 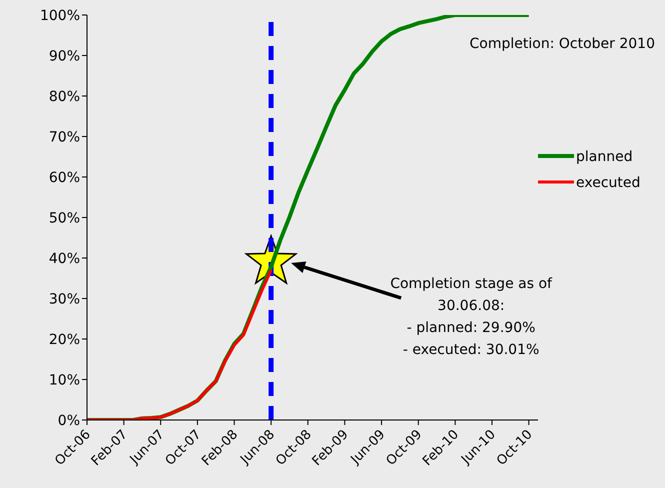 What do you see at coordinates (64, 340) in the screenshot?
I see `y-tick-label: 20%` at bounding box center [64, 340].